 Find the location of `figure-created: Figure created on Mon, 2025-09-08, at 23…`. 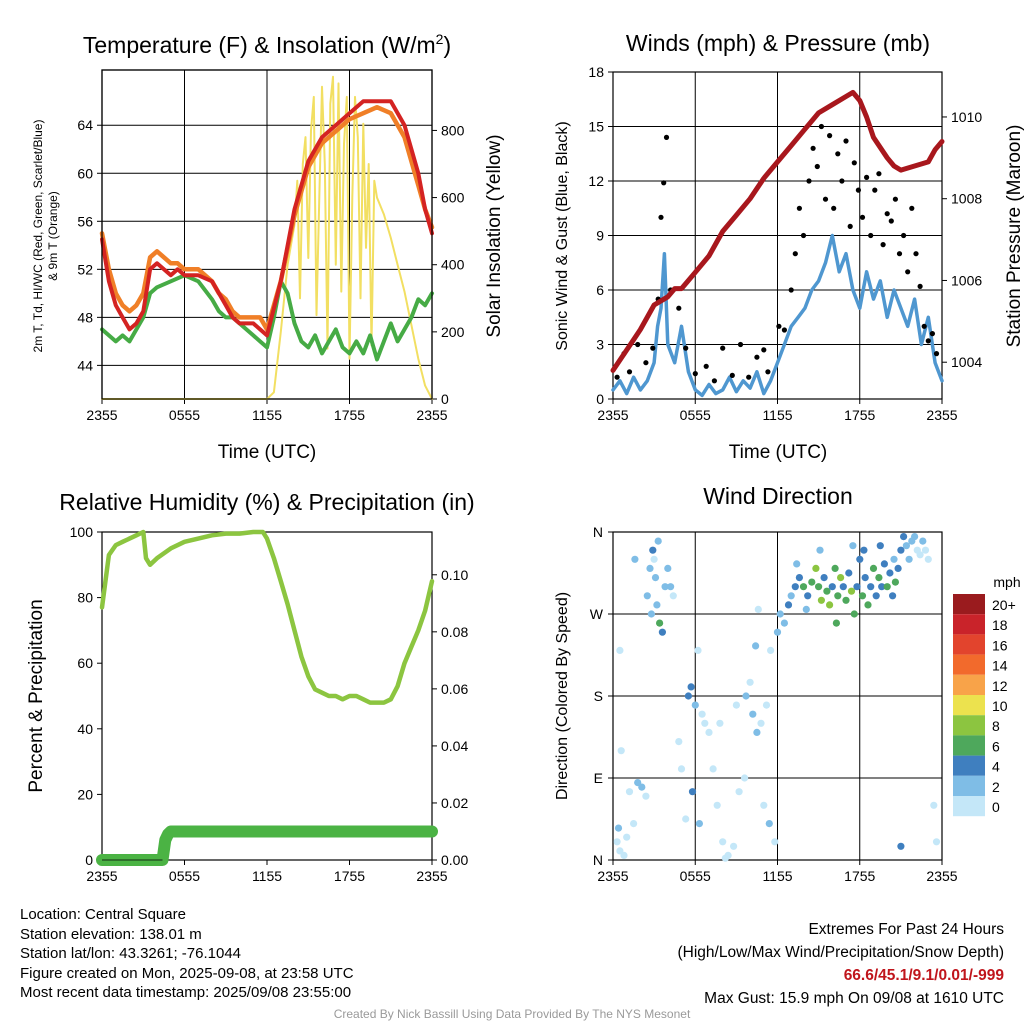

figure-created: Figure created on Mon, 2025-09-08, at 23… is located at coordinates (187, 973).